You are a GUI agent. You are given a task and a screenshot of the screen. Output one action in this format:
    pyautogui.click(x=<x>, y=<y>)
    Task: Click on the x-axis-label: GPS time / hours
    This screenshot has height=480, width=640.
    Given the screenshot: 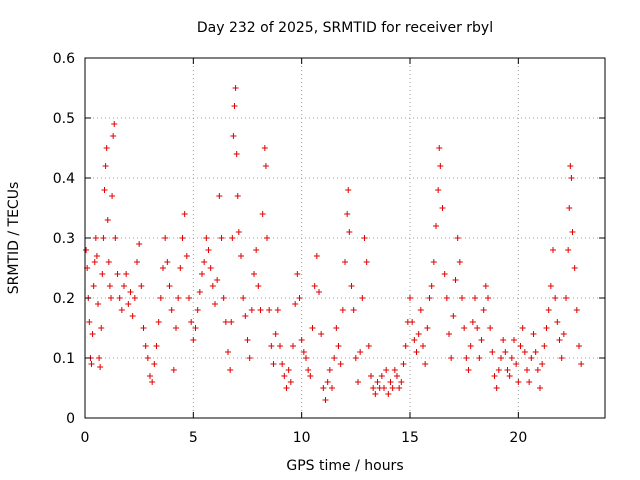 What is the action you would take?
    pyautogui.click(x=344, y=466)
    